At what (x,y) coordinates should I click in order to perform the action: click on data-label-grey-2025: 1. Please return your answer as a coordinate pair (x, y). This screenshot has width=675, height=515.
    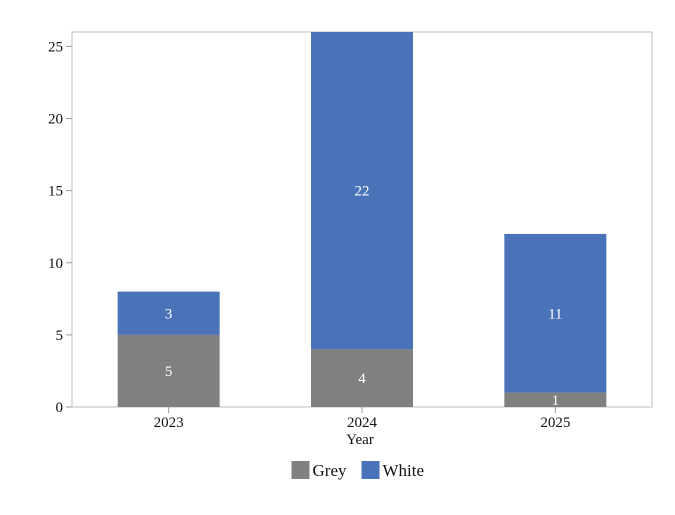
    Looking at the image, I should click on (556, 401).